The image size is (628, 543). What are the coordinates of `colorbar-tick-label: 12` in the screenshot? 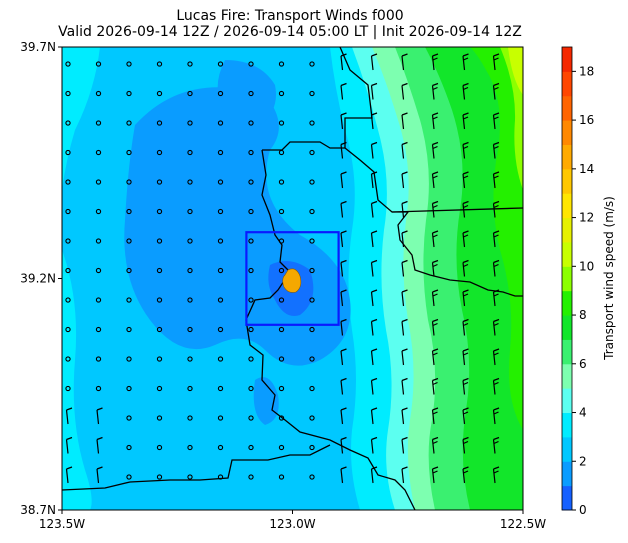 It's located at (586, 218).